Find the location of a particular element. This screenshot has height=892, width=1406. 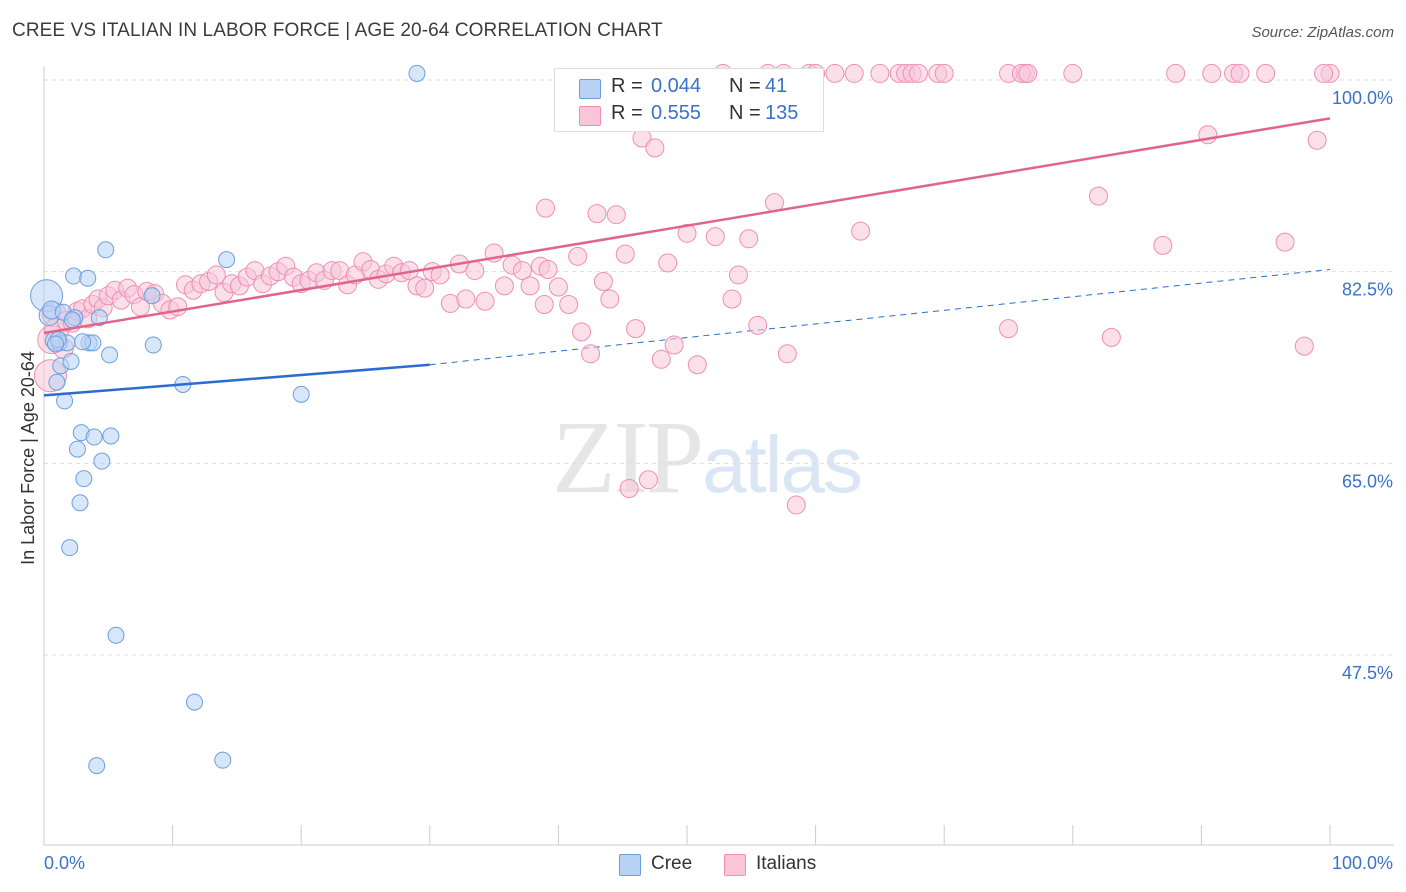

source-label: Source: ZipAtlas.com is located at coordinates (1322, 32).